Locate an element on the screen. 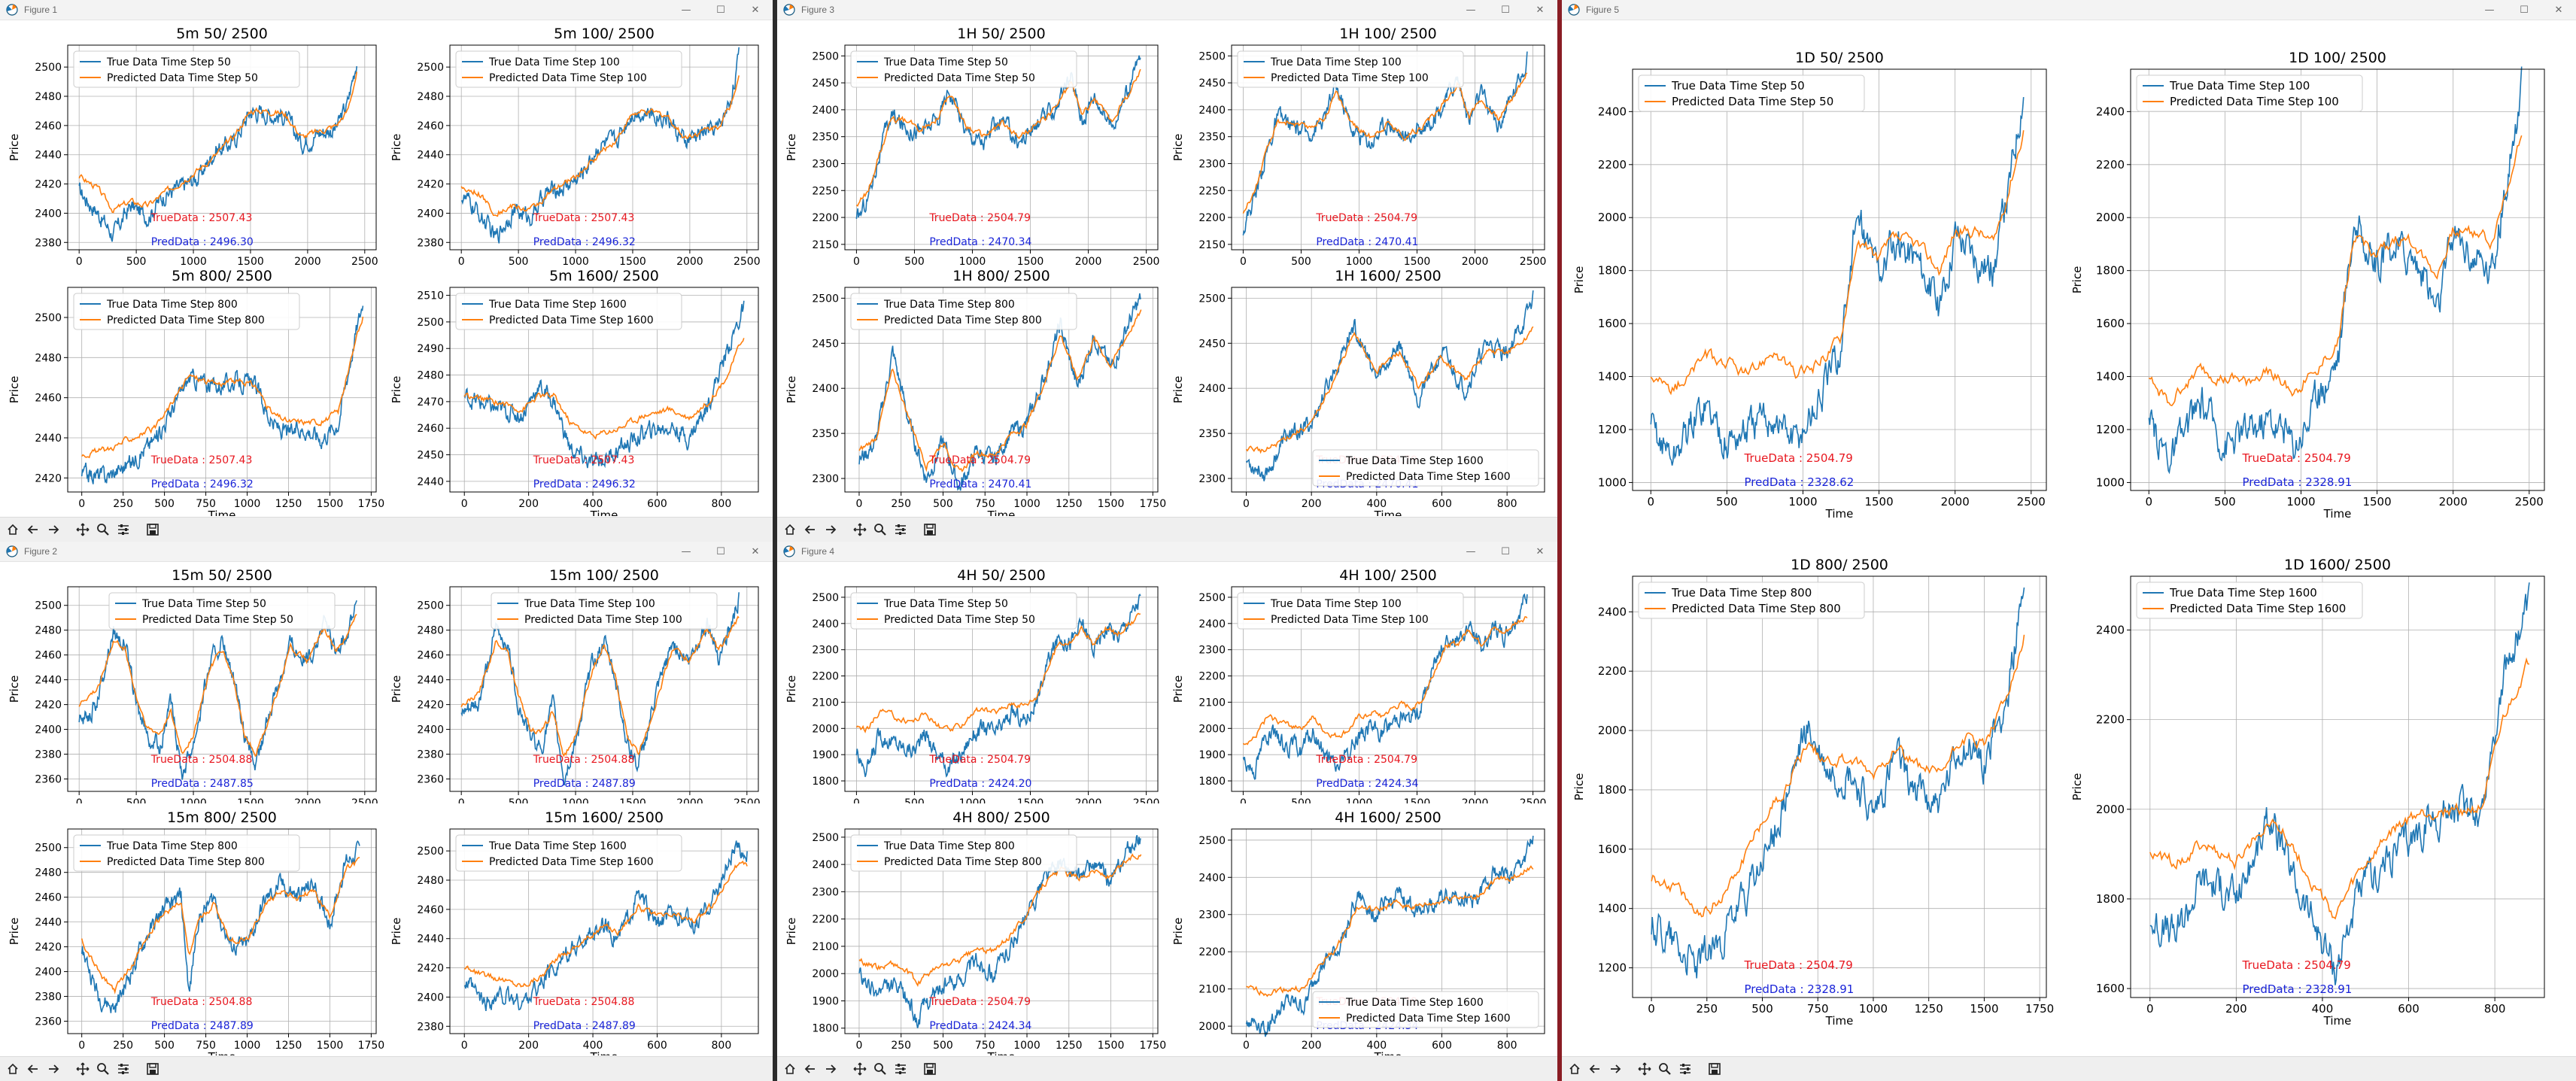 The width and height of the screenshot is (2576, 1081). y-tick-label: 2000 is located at coordinates (825, 974).